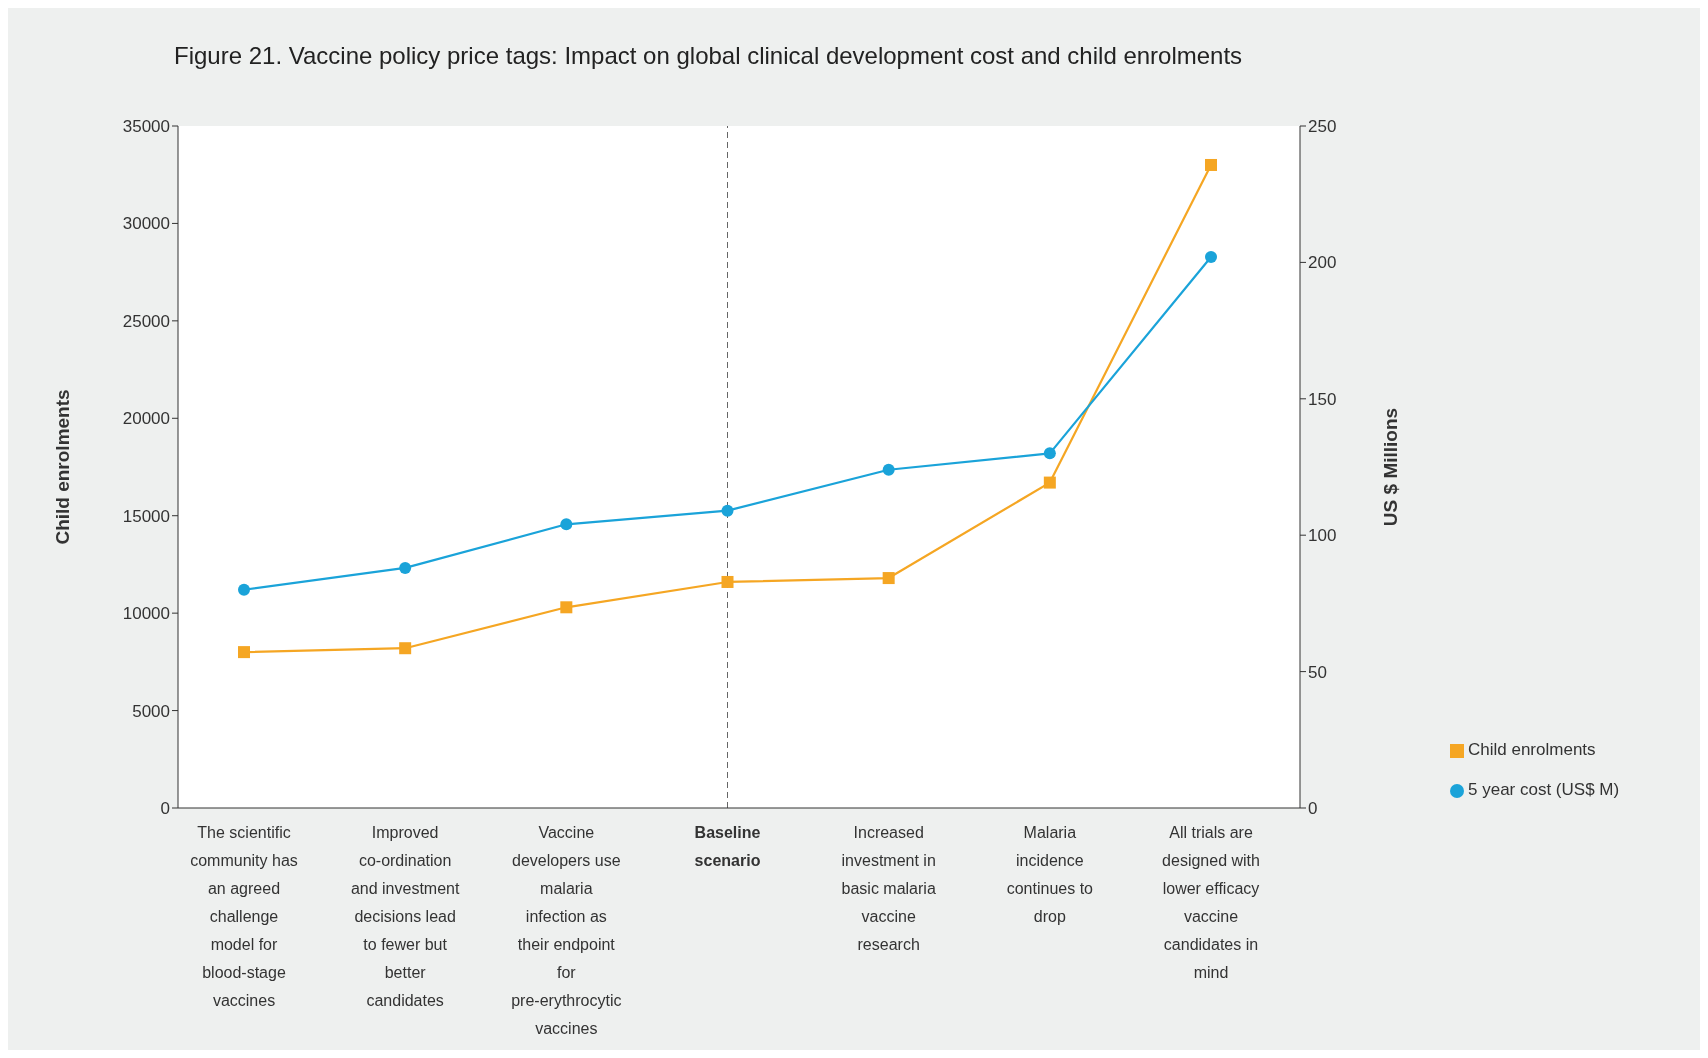 The height and width of the screenshot is (1058, 1708). Describe the element at coordinates (405, 916) in the screenshot. I see `x-tick-label: Improved co-ordination and investment decisions lead to fewer but better candidates` at that location.